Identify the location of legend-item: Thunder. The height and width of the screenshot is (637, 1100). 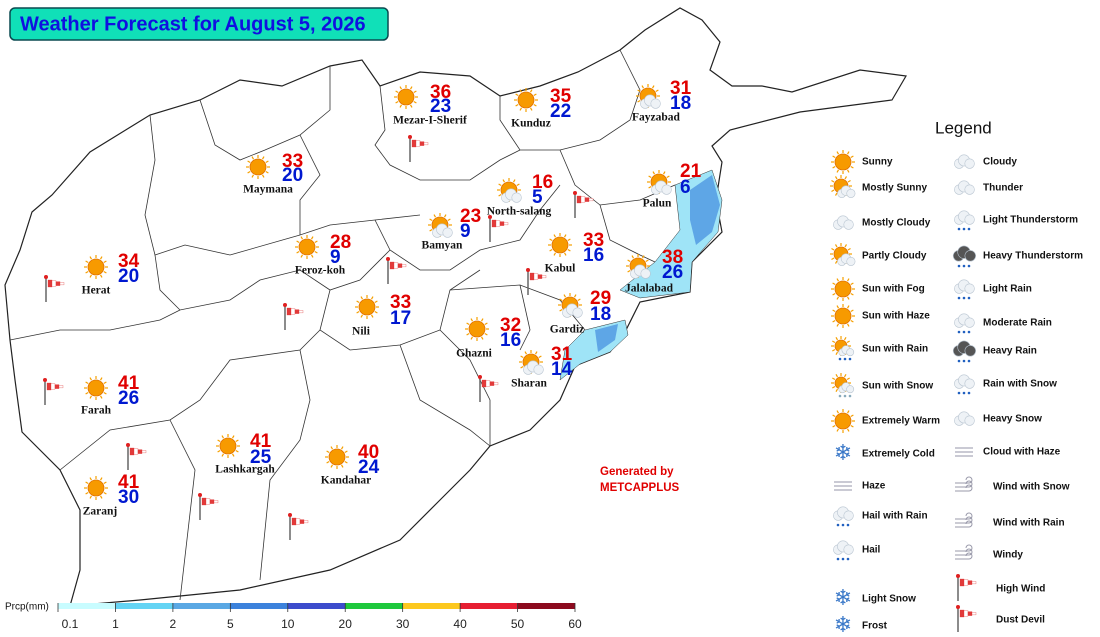
(1003, 188).